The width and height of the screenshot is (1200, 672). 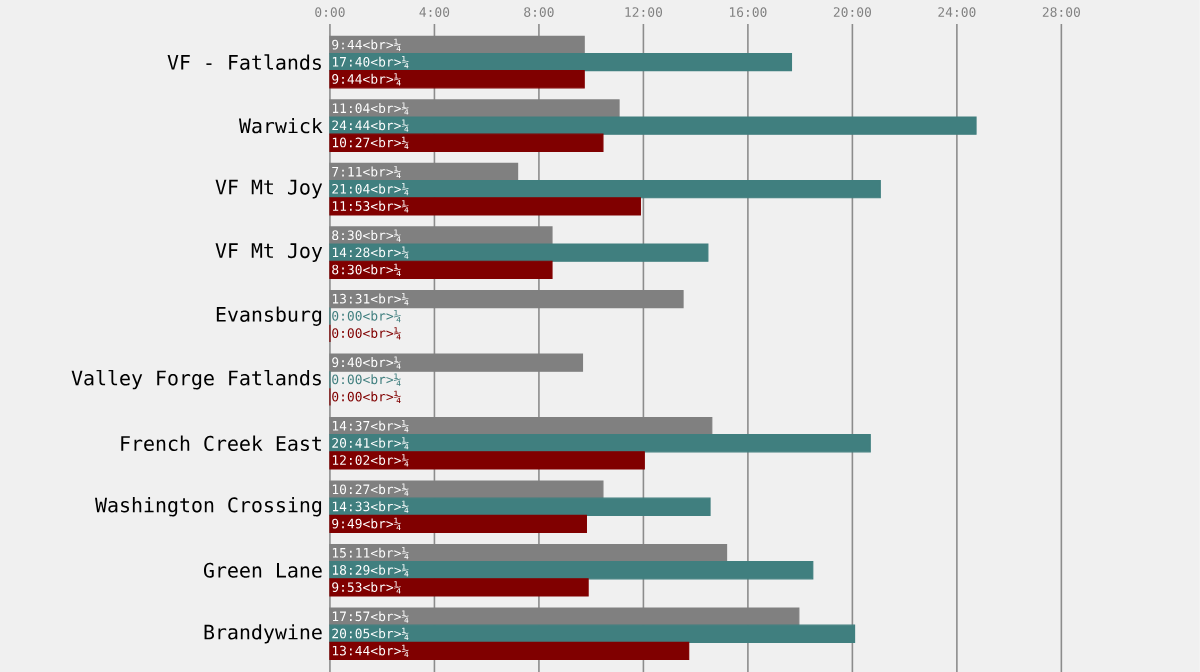 I want to click on y-tick-label: VF - Fatlands, so click(x=244, y=62).